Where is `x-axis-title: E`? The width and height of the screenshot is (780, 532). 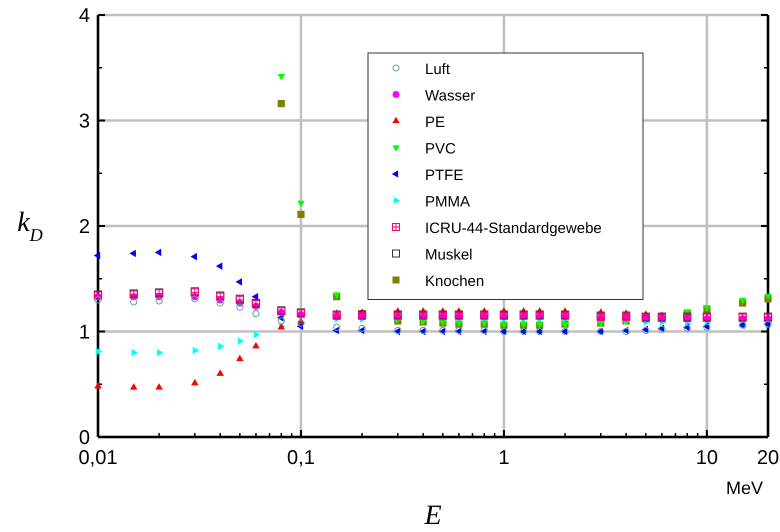
x-axis-title: E is located at coordinates (432, 515).